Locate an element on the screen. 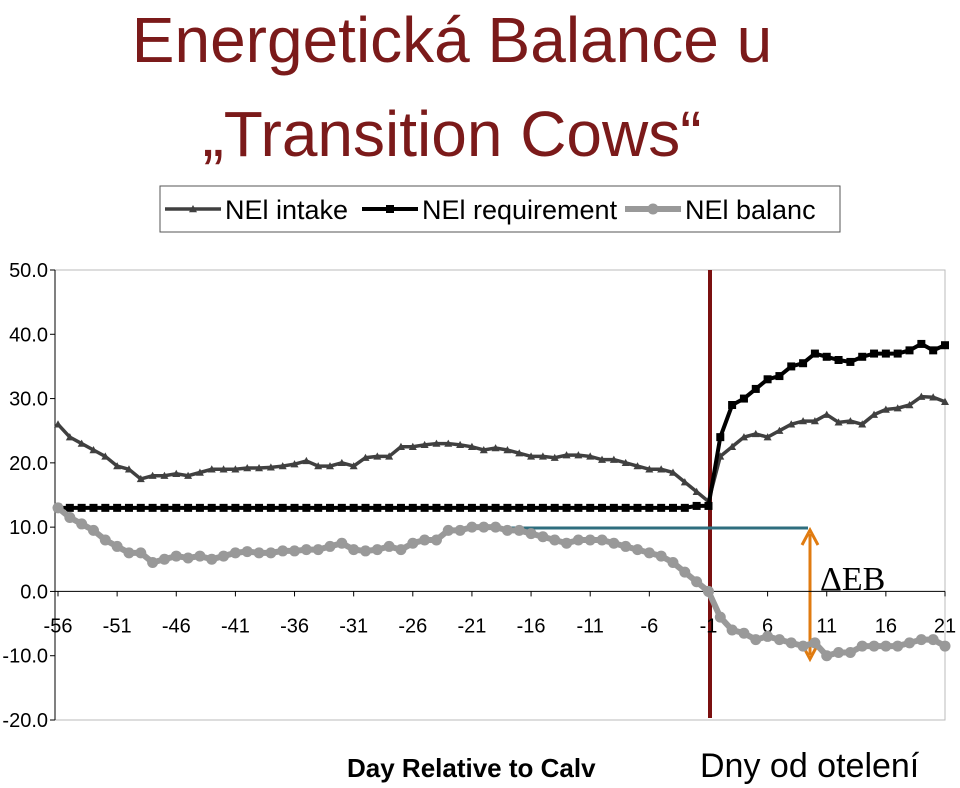  y-tick-label: 0.0 is located at coordinates (34, 592).